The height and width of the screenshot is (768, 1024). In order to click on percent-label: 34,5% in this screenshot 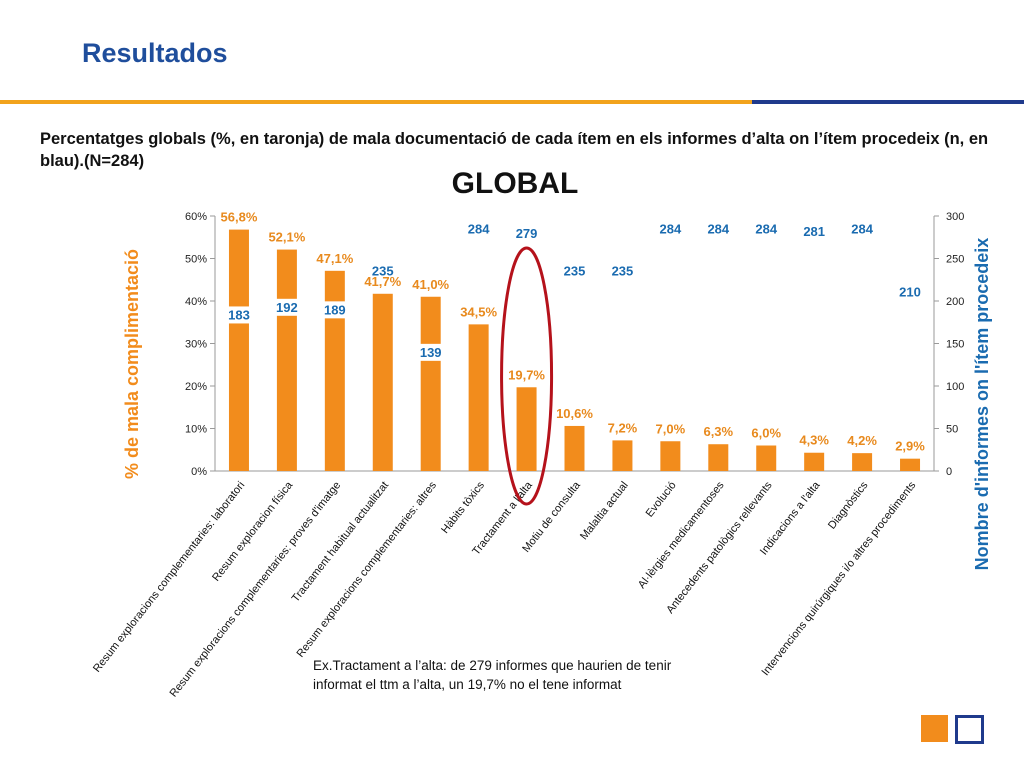, I will do `click(478, 311)`.